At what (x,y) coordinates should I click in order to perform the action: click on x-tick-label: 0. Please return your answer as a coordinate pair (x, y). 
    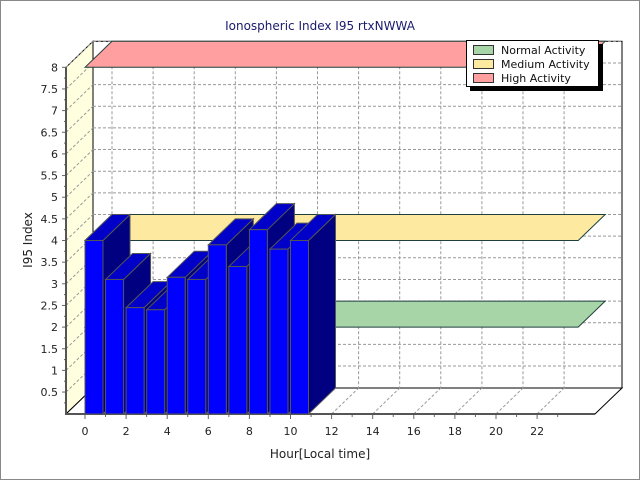
    Looking at the image, I should click on (85, 431).